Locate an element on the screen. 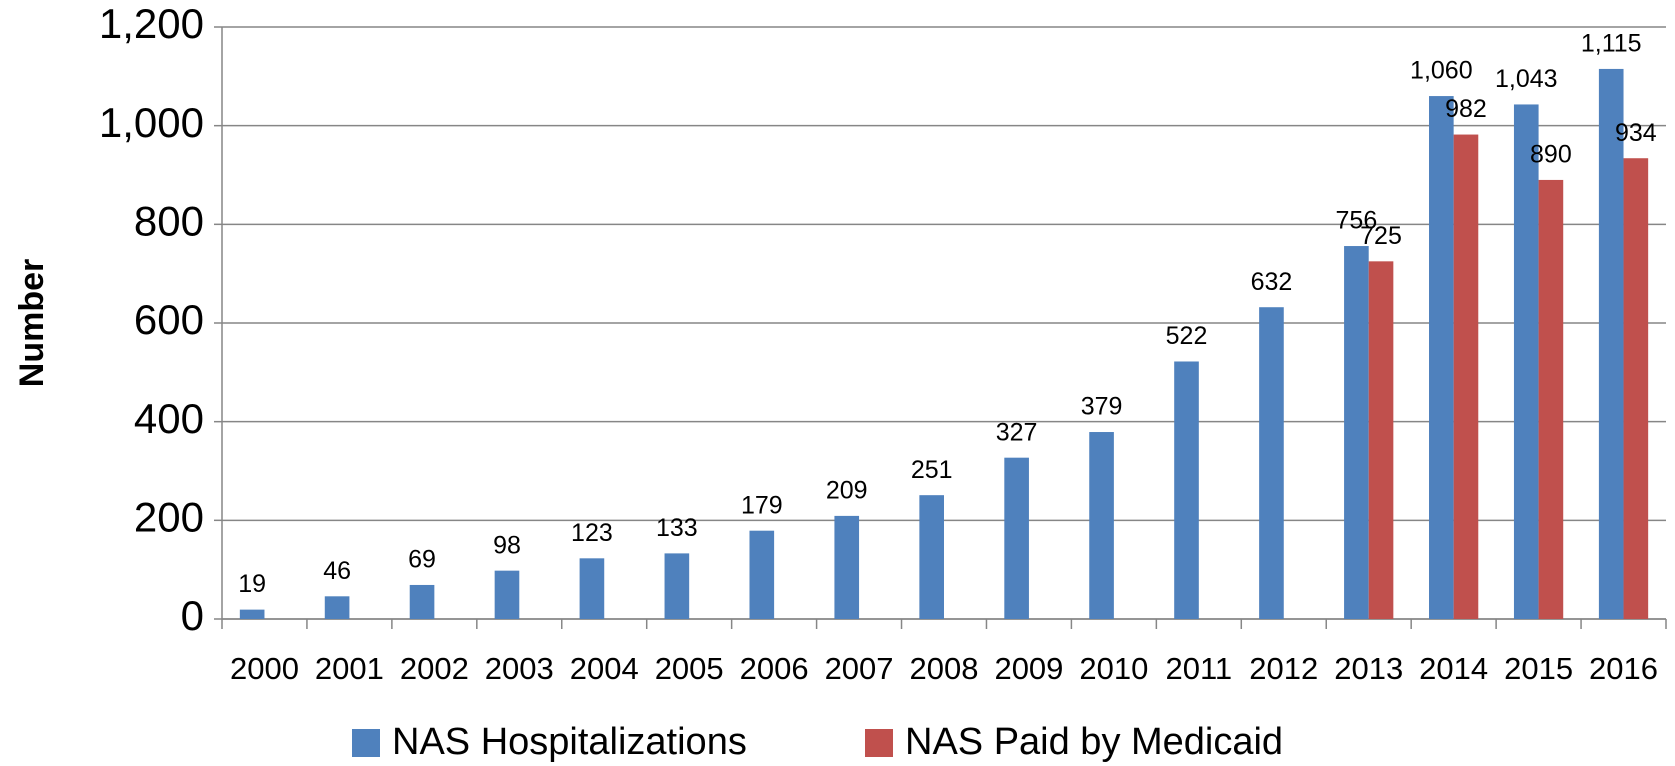 This screenshot has height=766, width=1675. data-label: 327 is located at coordinates (1017, 432).